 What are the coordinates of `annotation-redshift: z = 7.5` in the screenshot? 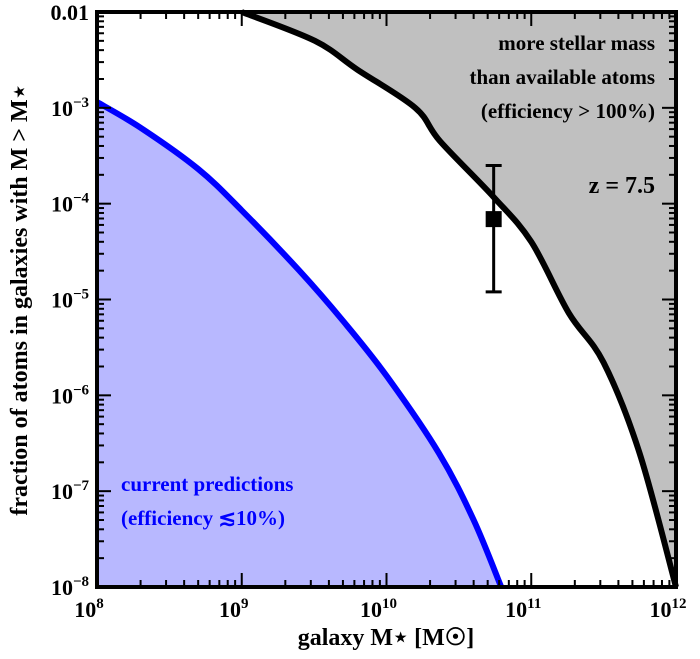 It's located at (622, 186).